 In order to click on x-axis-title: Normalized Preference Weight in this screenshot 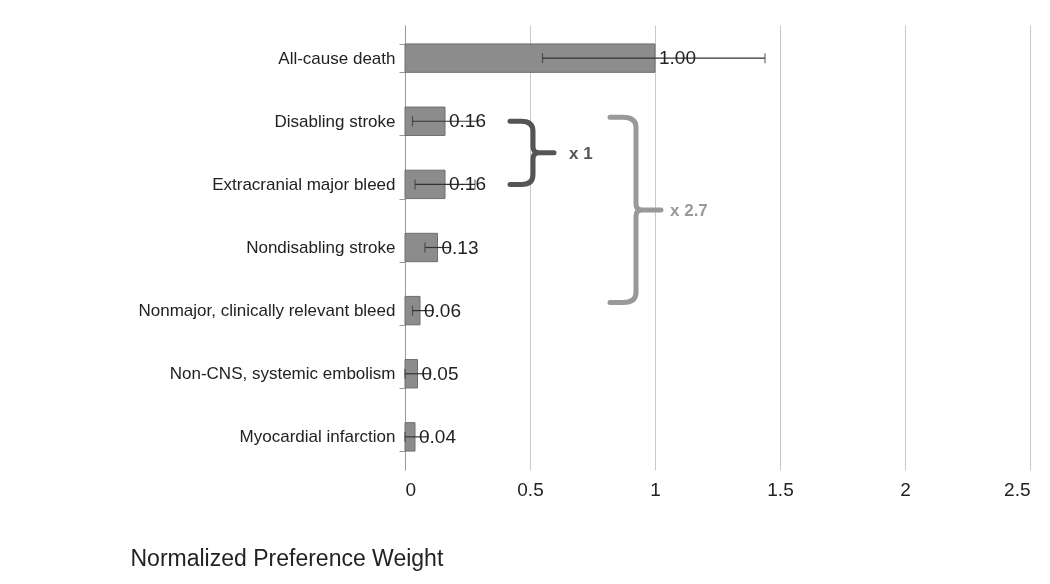, I will do `click(287, 557)`.